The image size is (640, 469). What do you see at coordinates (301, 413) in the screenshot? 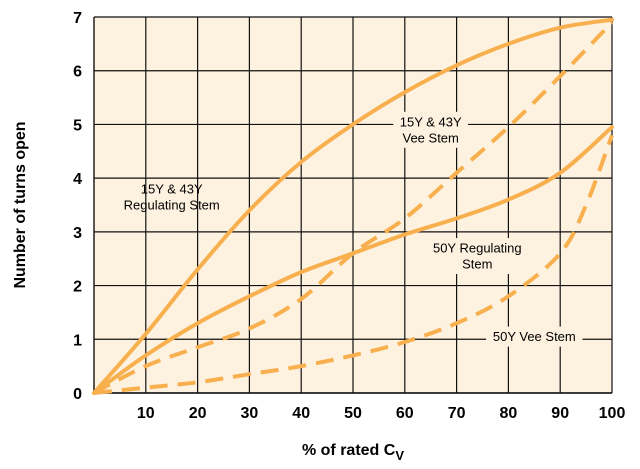
I see `x-tick-label: 40` at bounding box center [301, 413].